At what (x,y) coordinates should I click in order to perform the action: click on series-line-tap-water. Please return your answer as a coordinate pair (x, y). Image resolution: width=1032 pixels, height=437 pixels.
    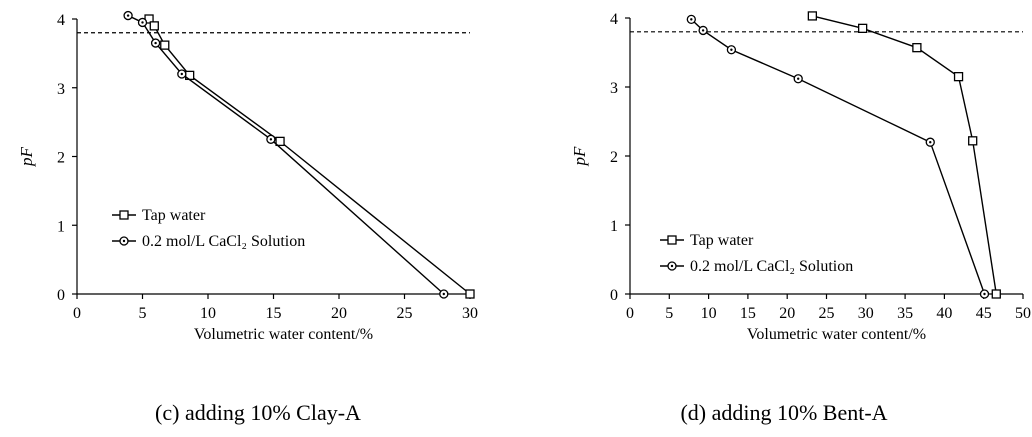
    Looking at the image, I should click on (904, 155).